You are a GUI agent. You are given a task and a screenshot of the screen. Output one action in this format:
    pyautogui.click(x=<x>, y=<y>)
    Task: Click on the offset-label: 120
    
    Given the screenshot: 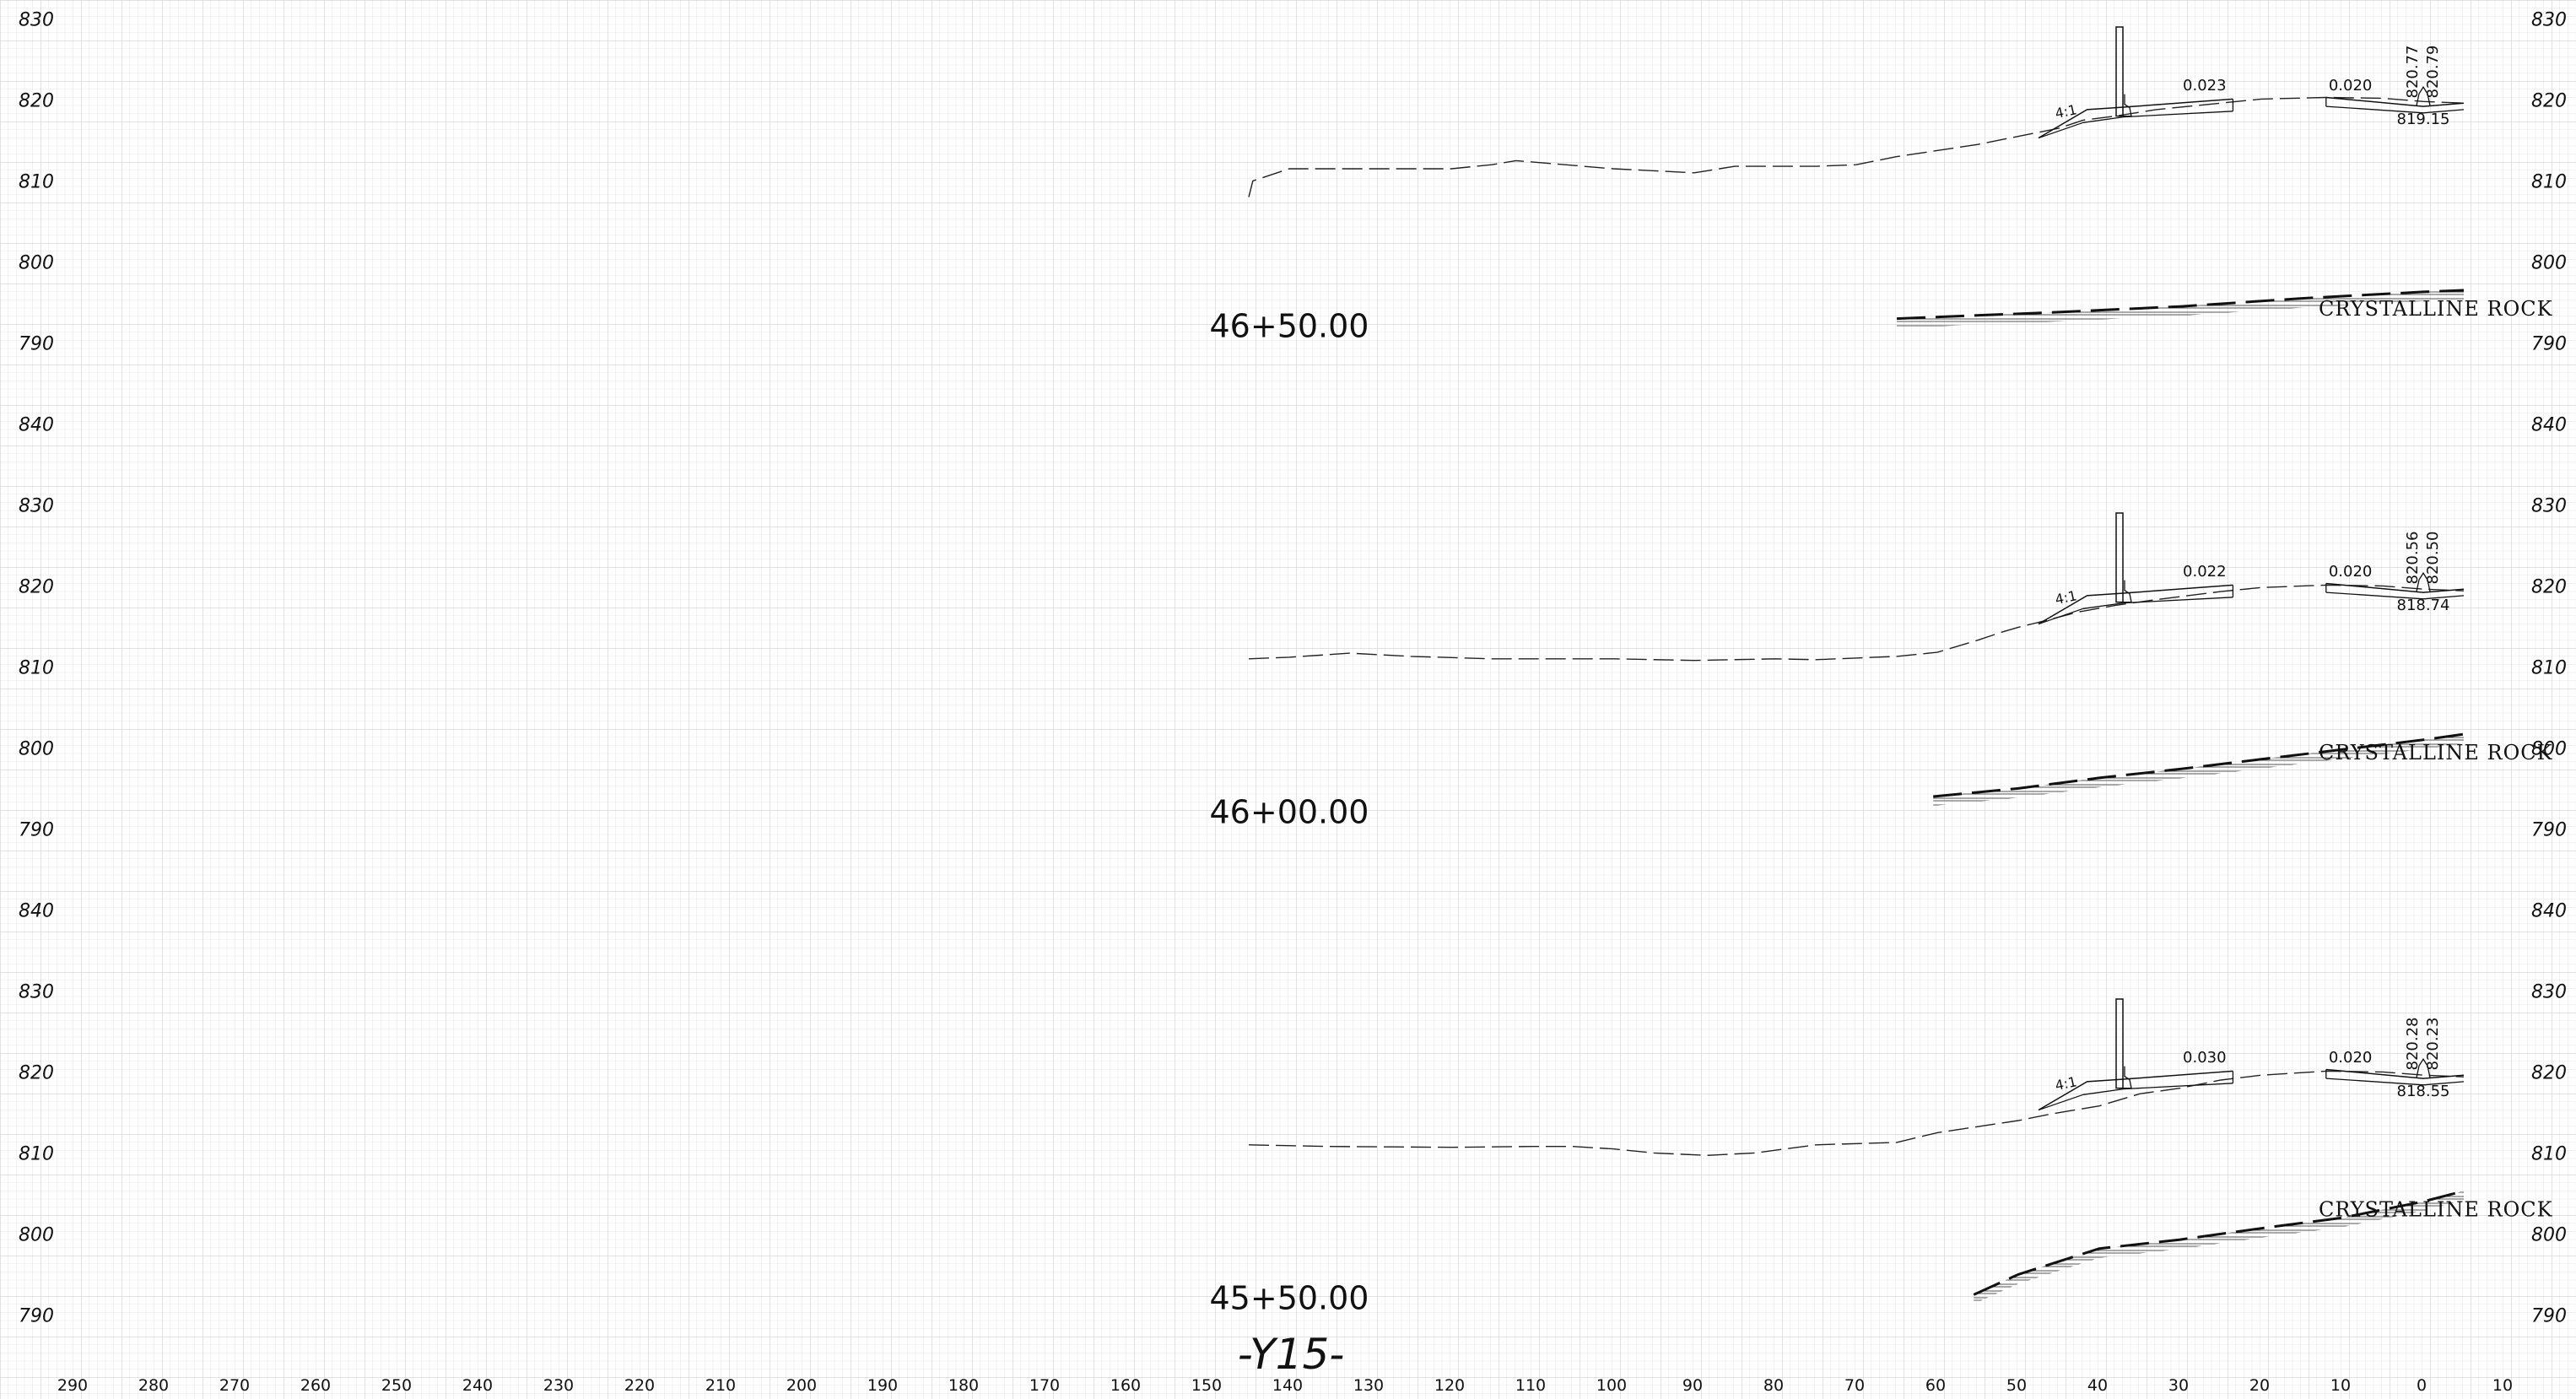 What is the action you would take?
    pyautogui.click(x=1449, y=1385)
    